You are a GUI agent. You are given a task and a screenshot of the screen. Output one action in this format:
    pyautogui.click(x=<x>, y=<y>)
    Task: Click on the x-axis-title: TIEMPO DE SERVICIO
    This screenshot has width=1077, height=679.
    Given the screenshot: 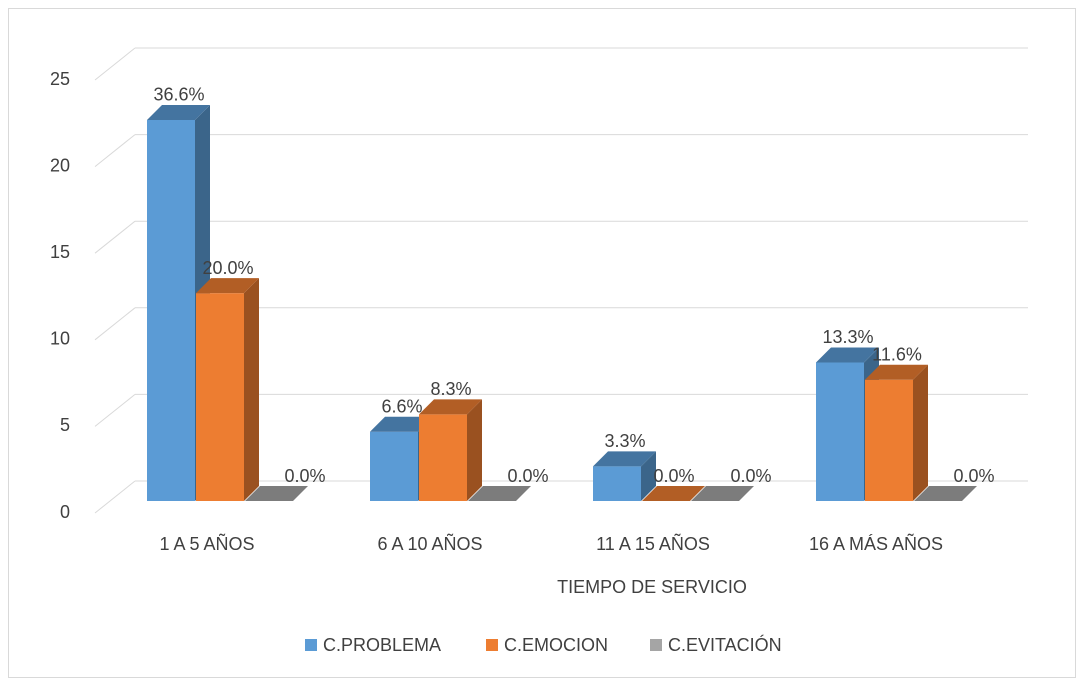 What is the action you would take?
    pyautogui.click(x=652, y=587)
    